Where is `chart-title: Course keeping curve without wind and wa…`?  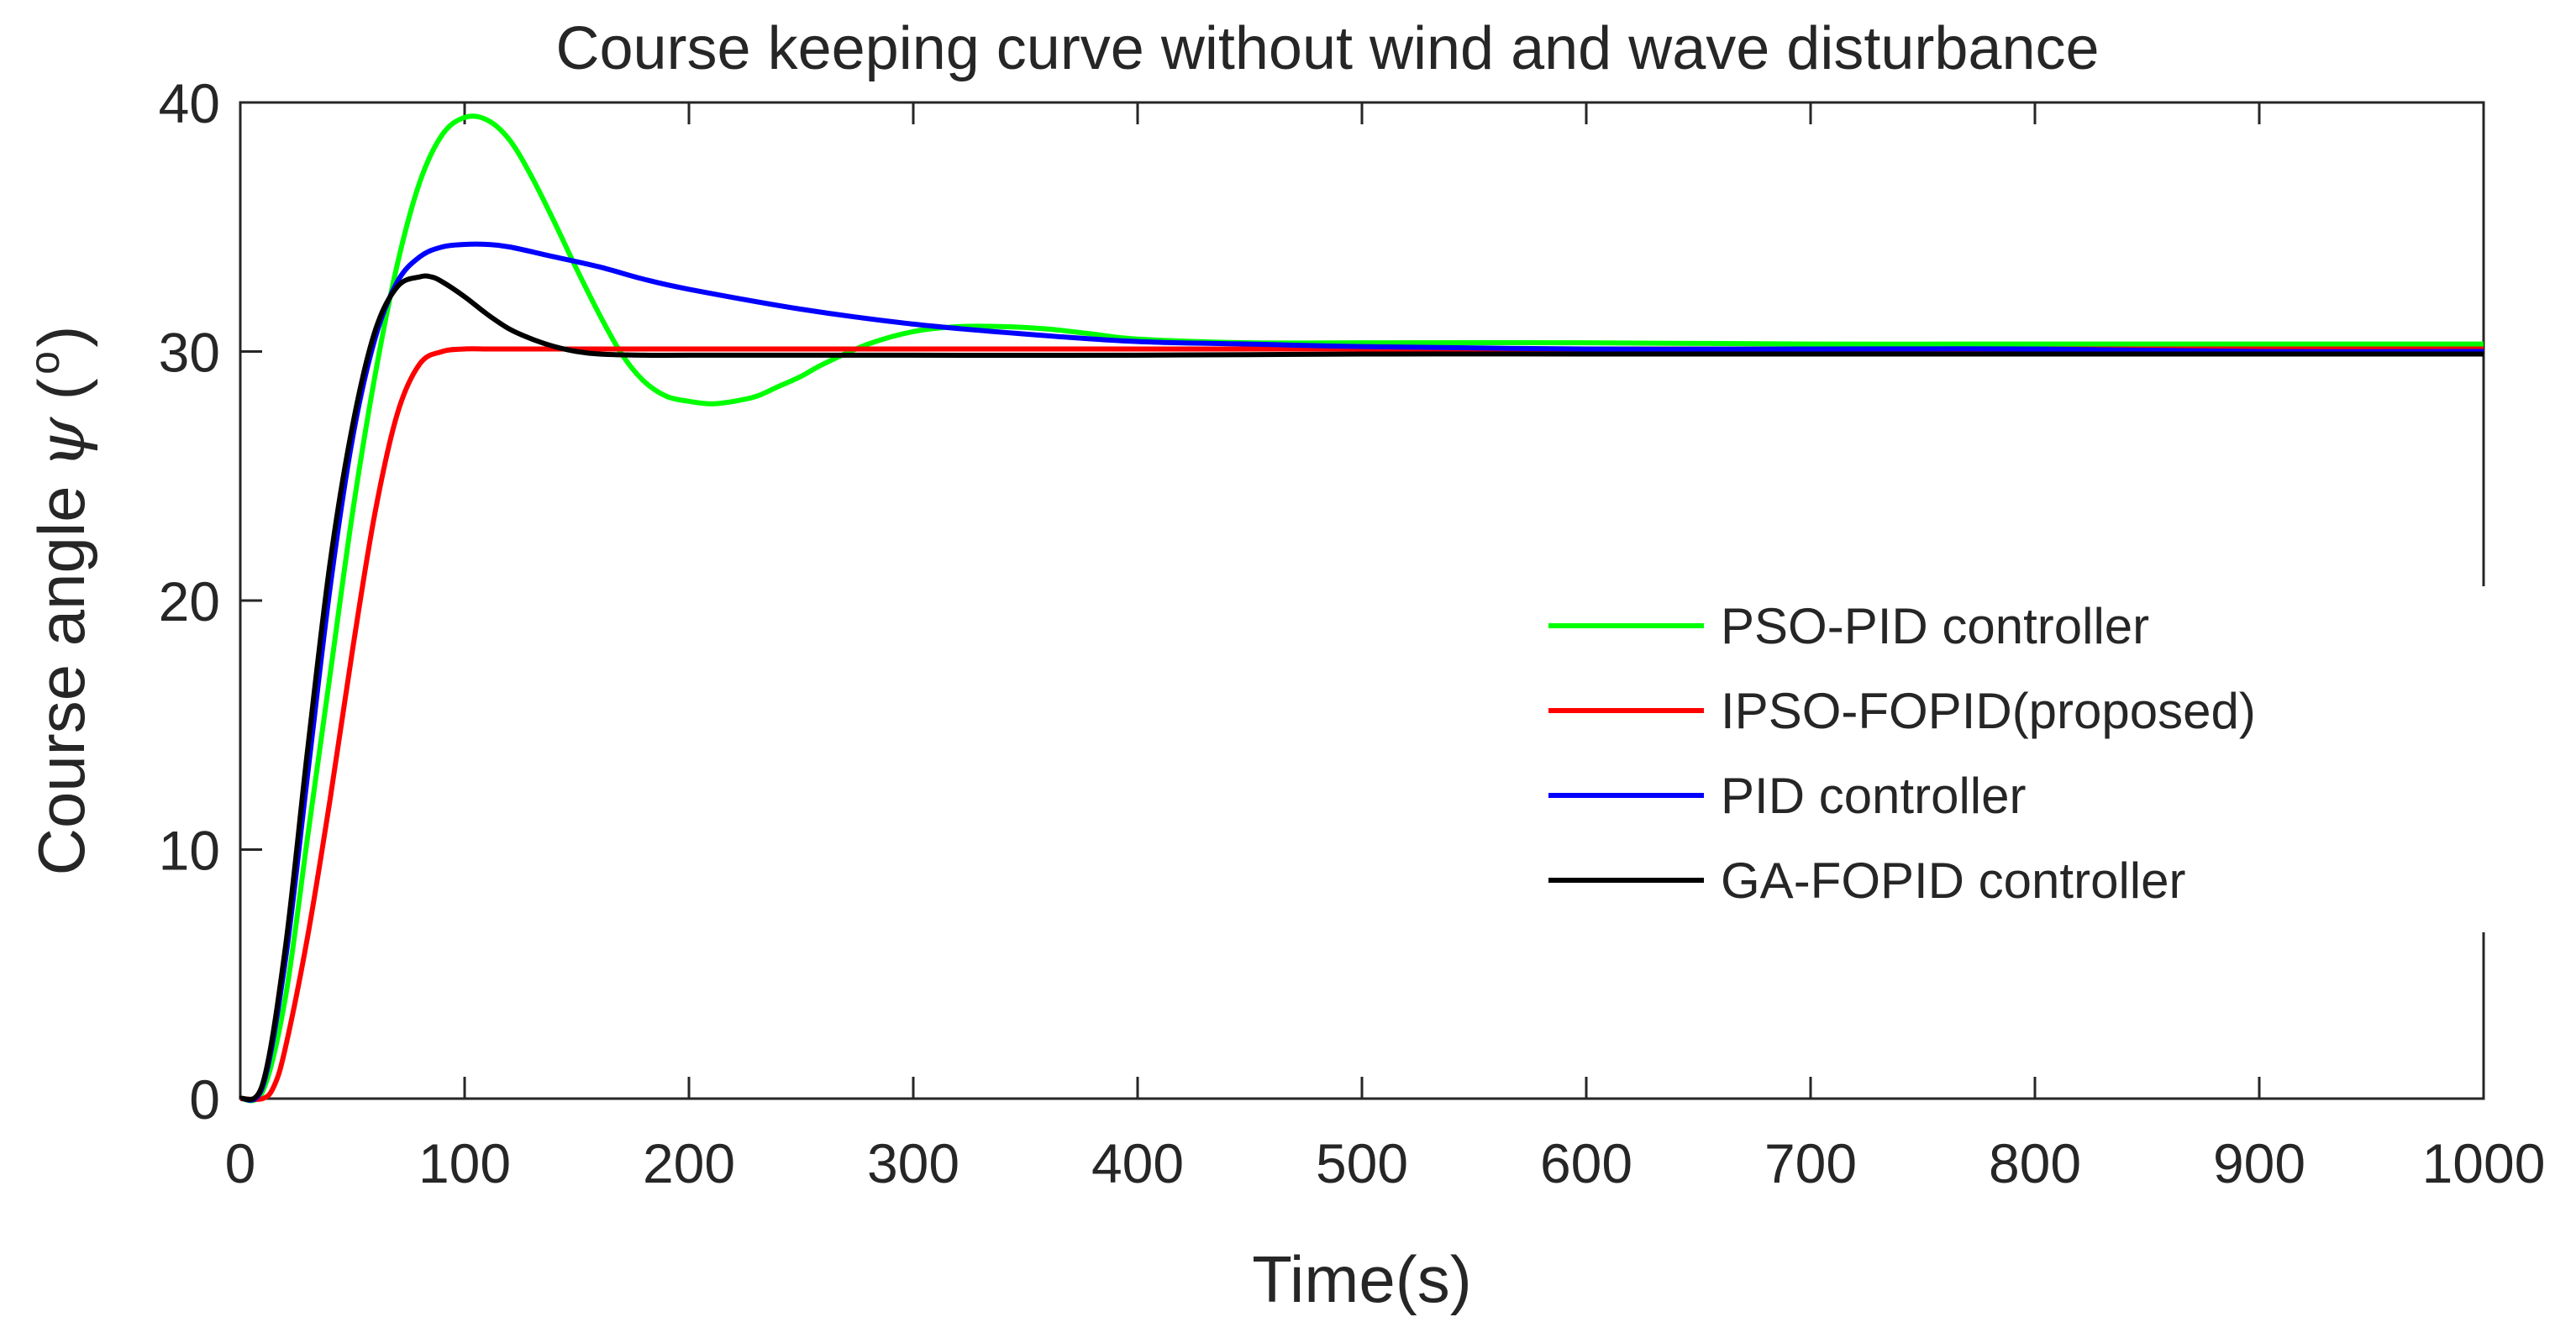
chart-title: Course keeping curve without wind and wa… is located at coordinates (1327, 48).